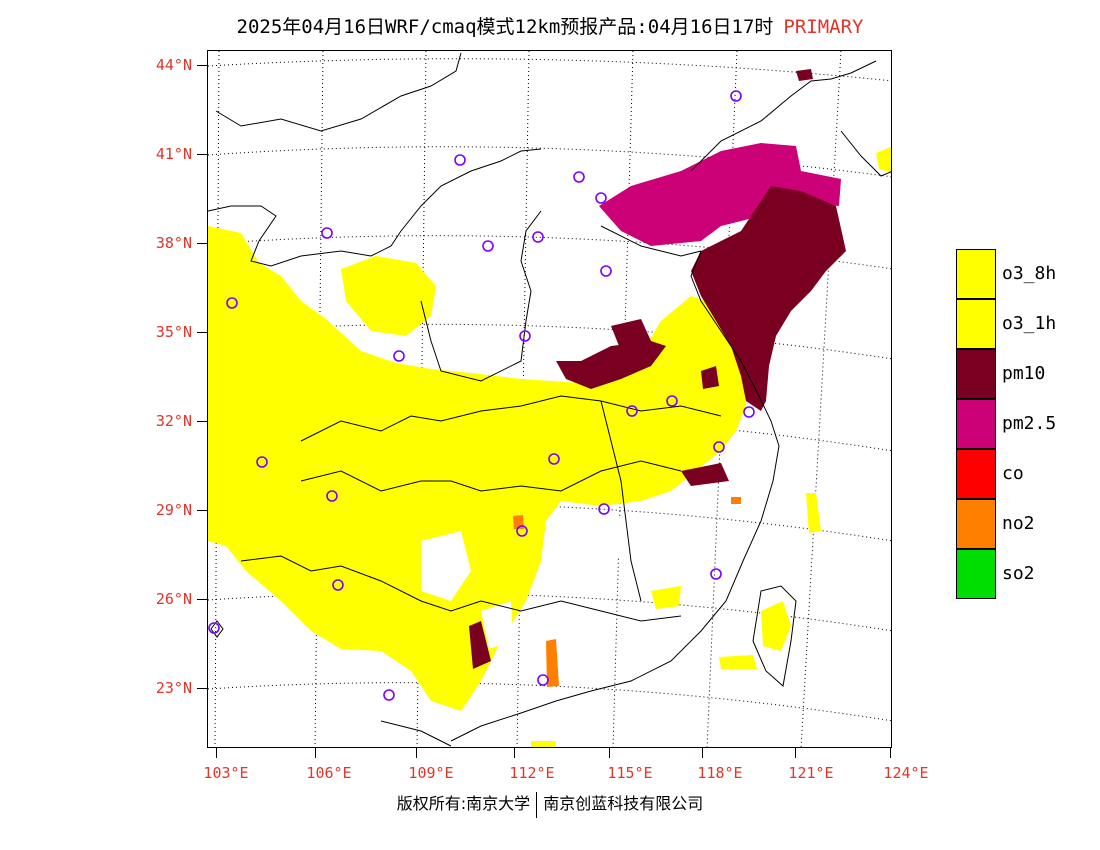 This screenshot has height=850, width=1100. I want to click on pm10-region-ne, so click(804, 75).